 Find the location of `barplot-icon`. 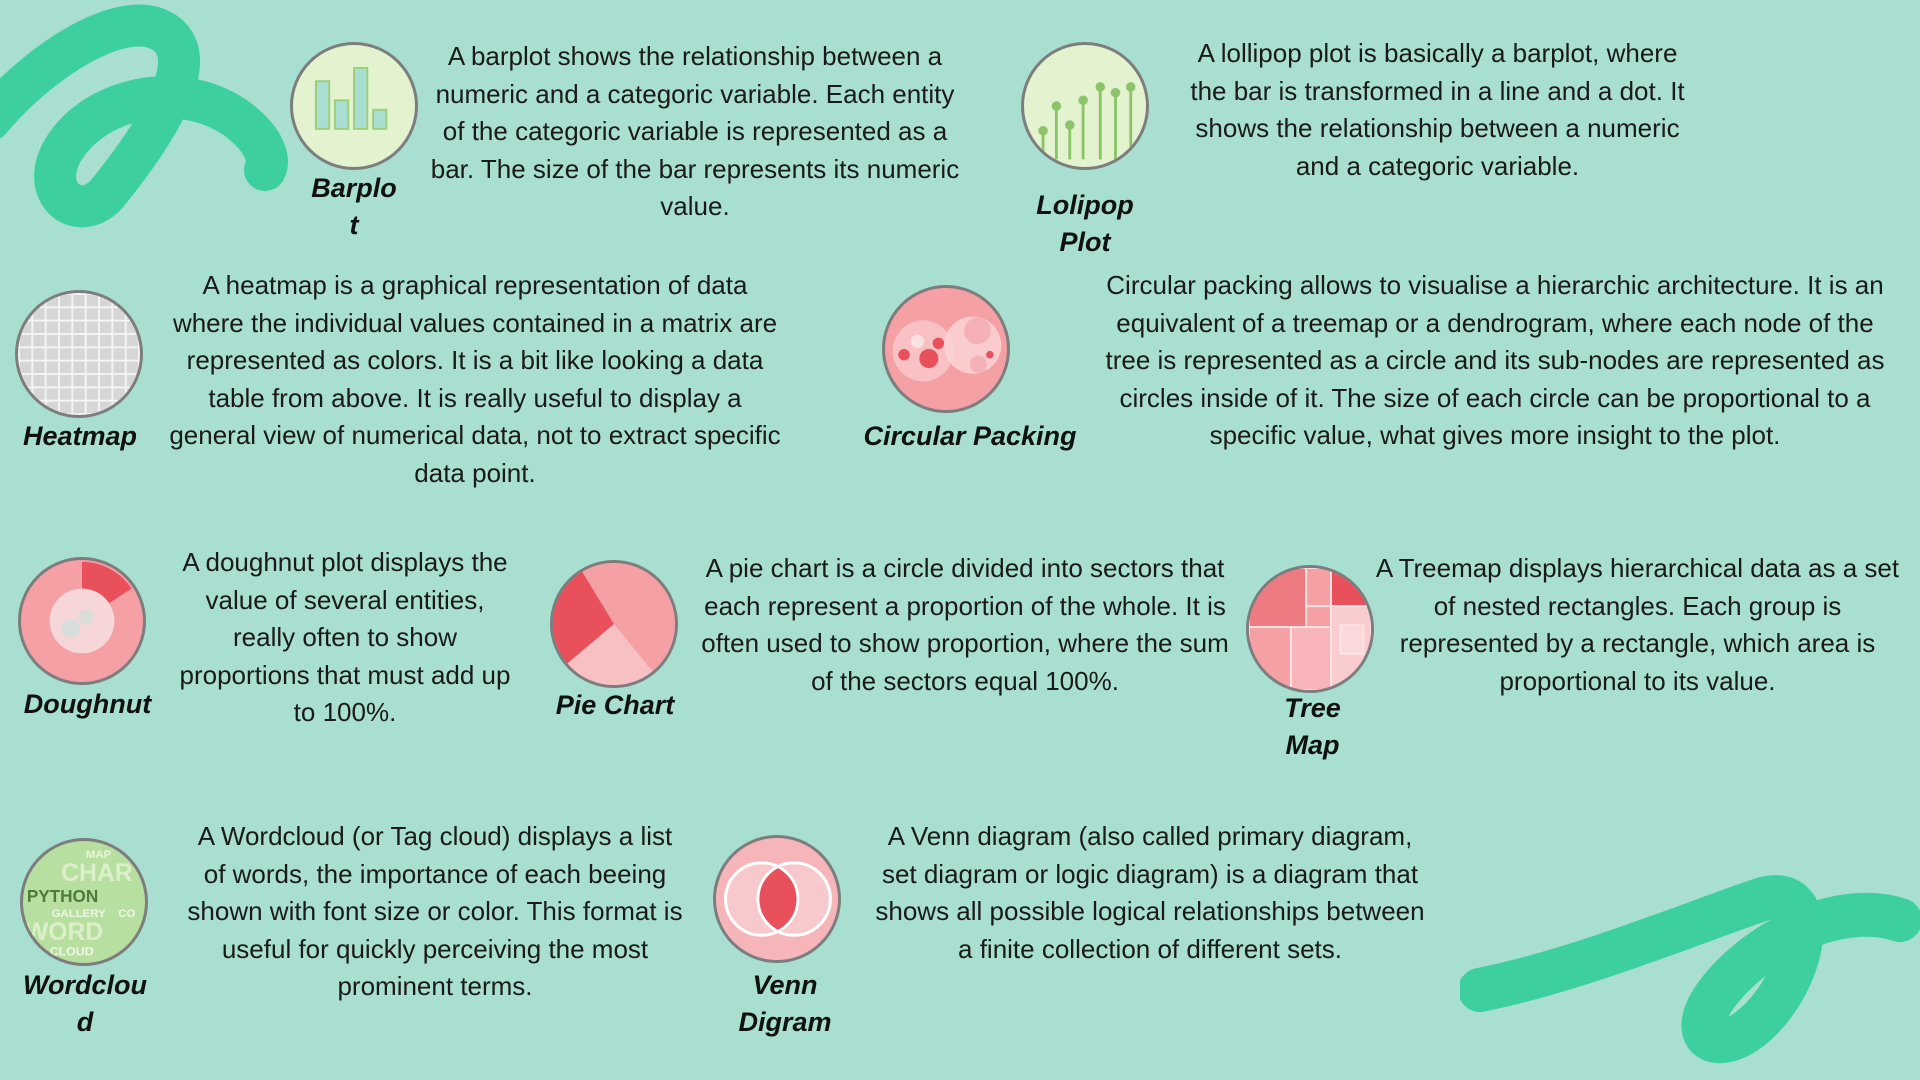

barplot-icon is located at coordinates (354, 106).